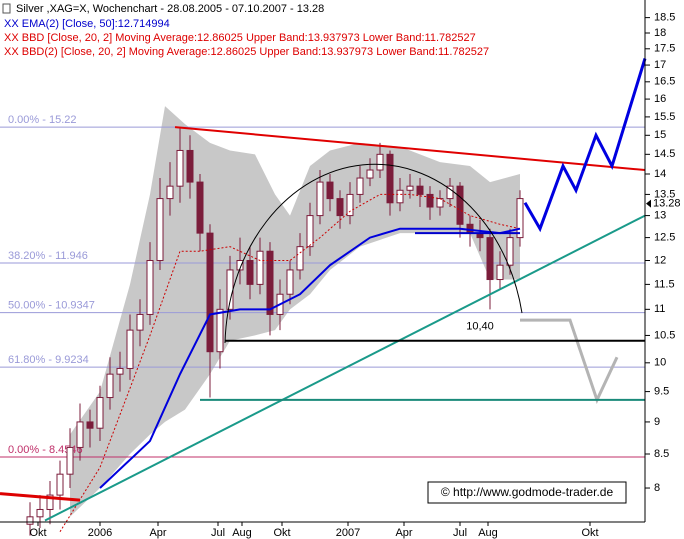 This screenshot has height=539, width=684. I want to click on level-label: 38.20% - 11.946, so click(48, 256).